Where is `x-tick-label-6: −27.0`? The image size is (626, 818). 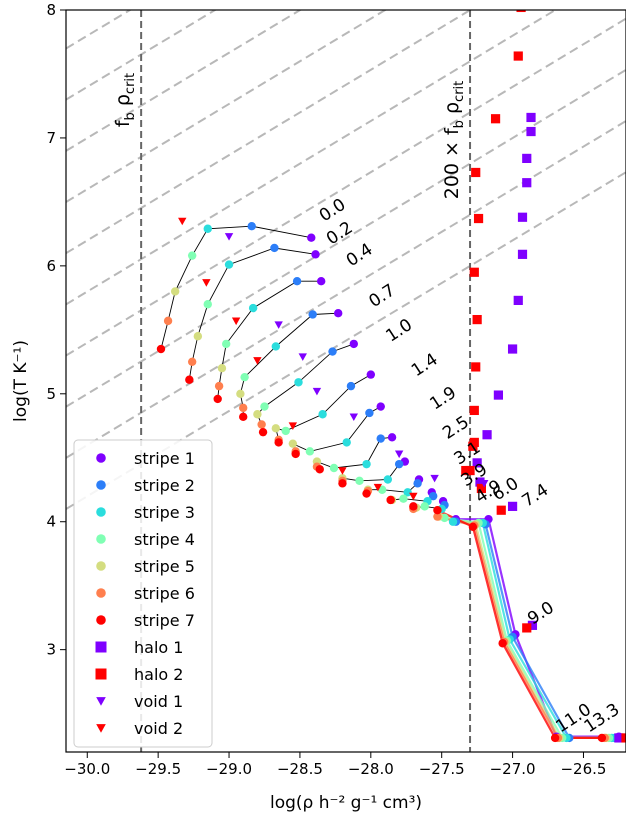
x-tick-label-6: −27.0 is located at coordinates (513, 769).